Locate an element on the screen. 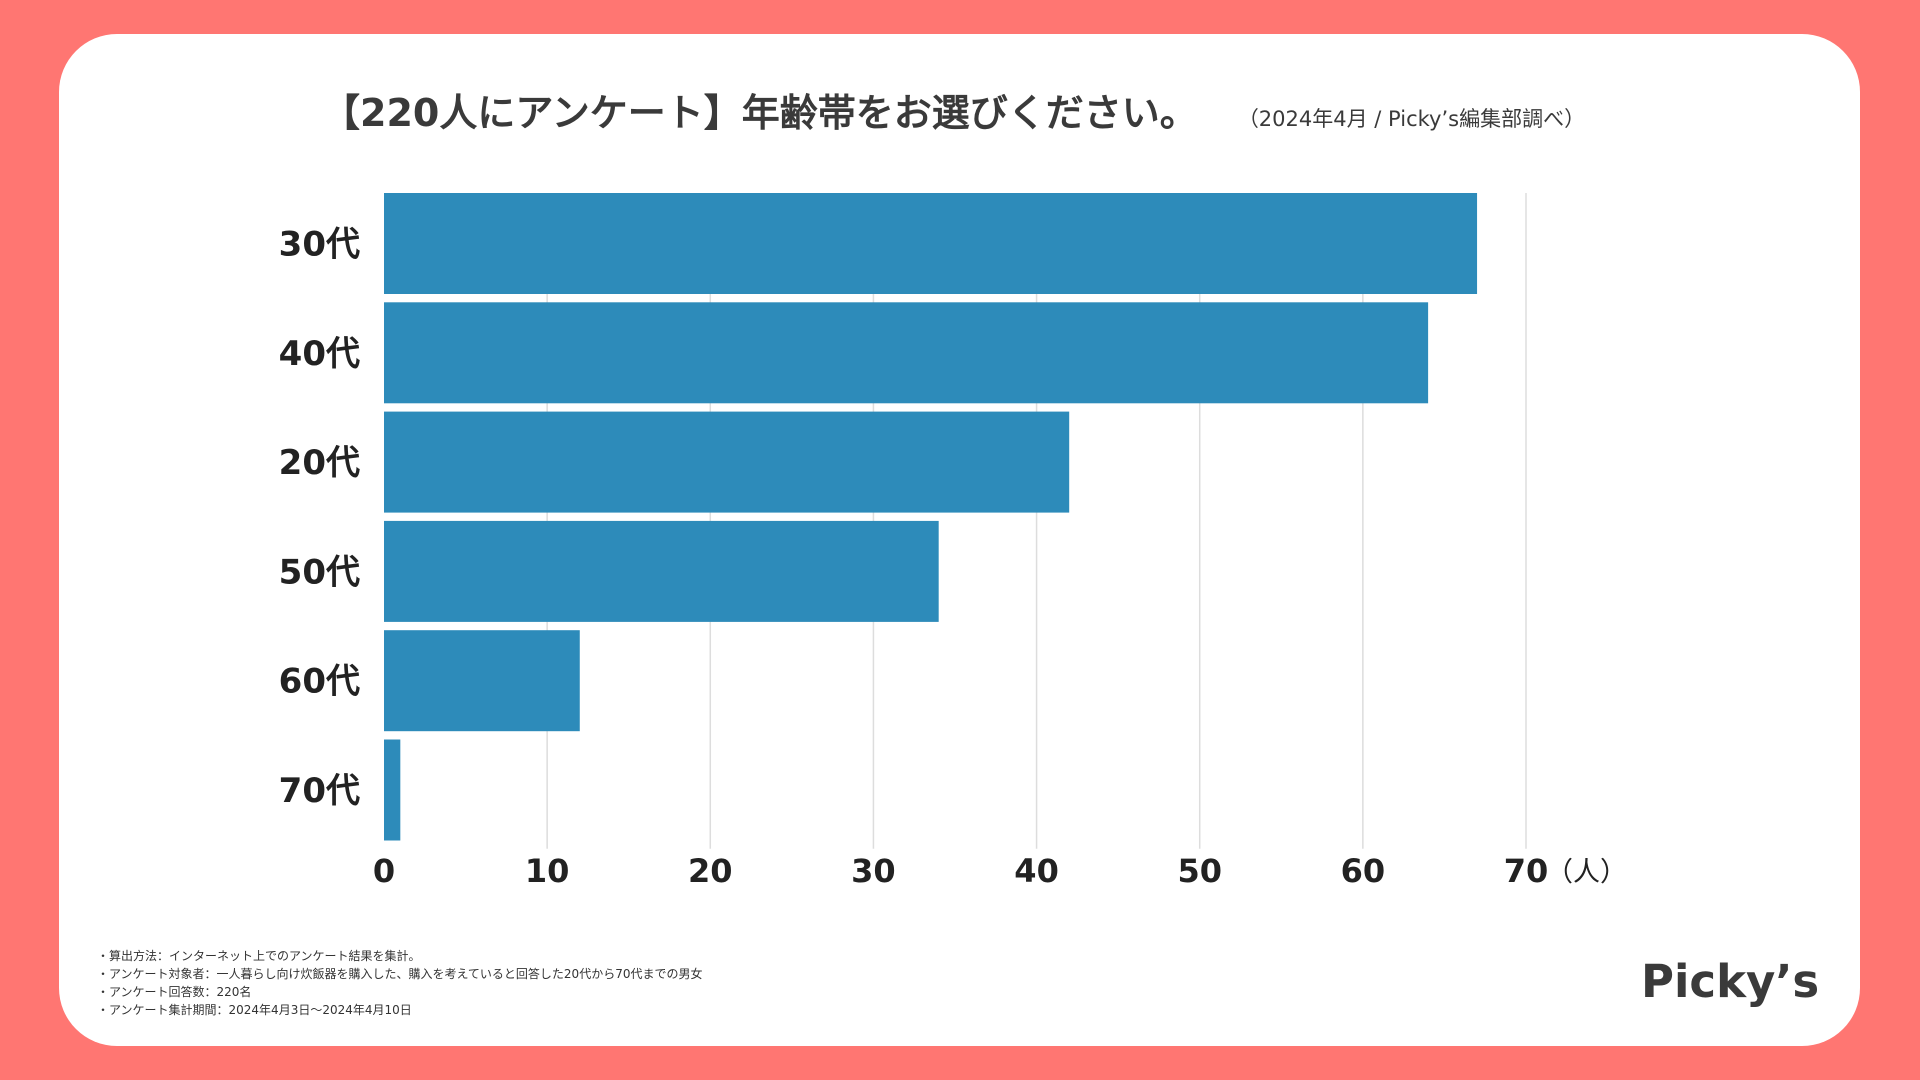 The image size is (1920, 1080). x-tick-label: 30 is located at coordinates (873, 871).